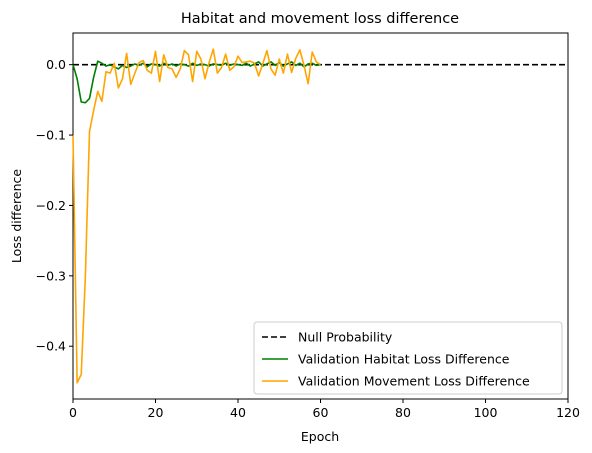 The image size is (592, 453). What do you see at coordinates (404, 359) in the screenshot?
I see `legend-entry: Validation Habitat Loss Difference` at bounding box center [404, 359].